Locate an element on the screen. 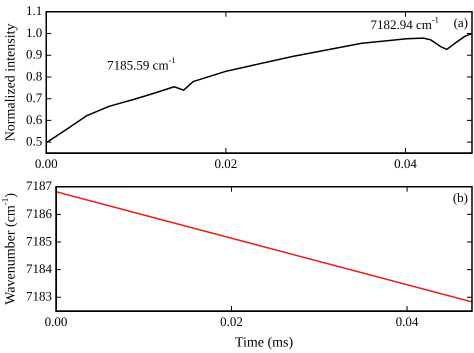 This screenshot has width=474, height=353. annotation: (b) is located at coordinates (460, 198).